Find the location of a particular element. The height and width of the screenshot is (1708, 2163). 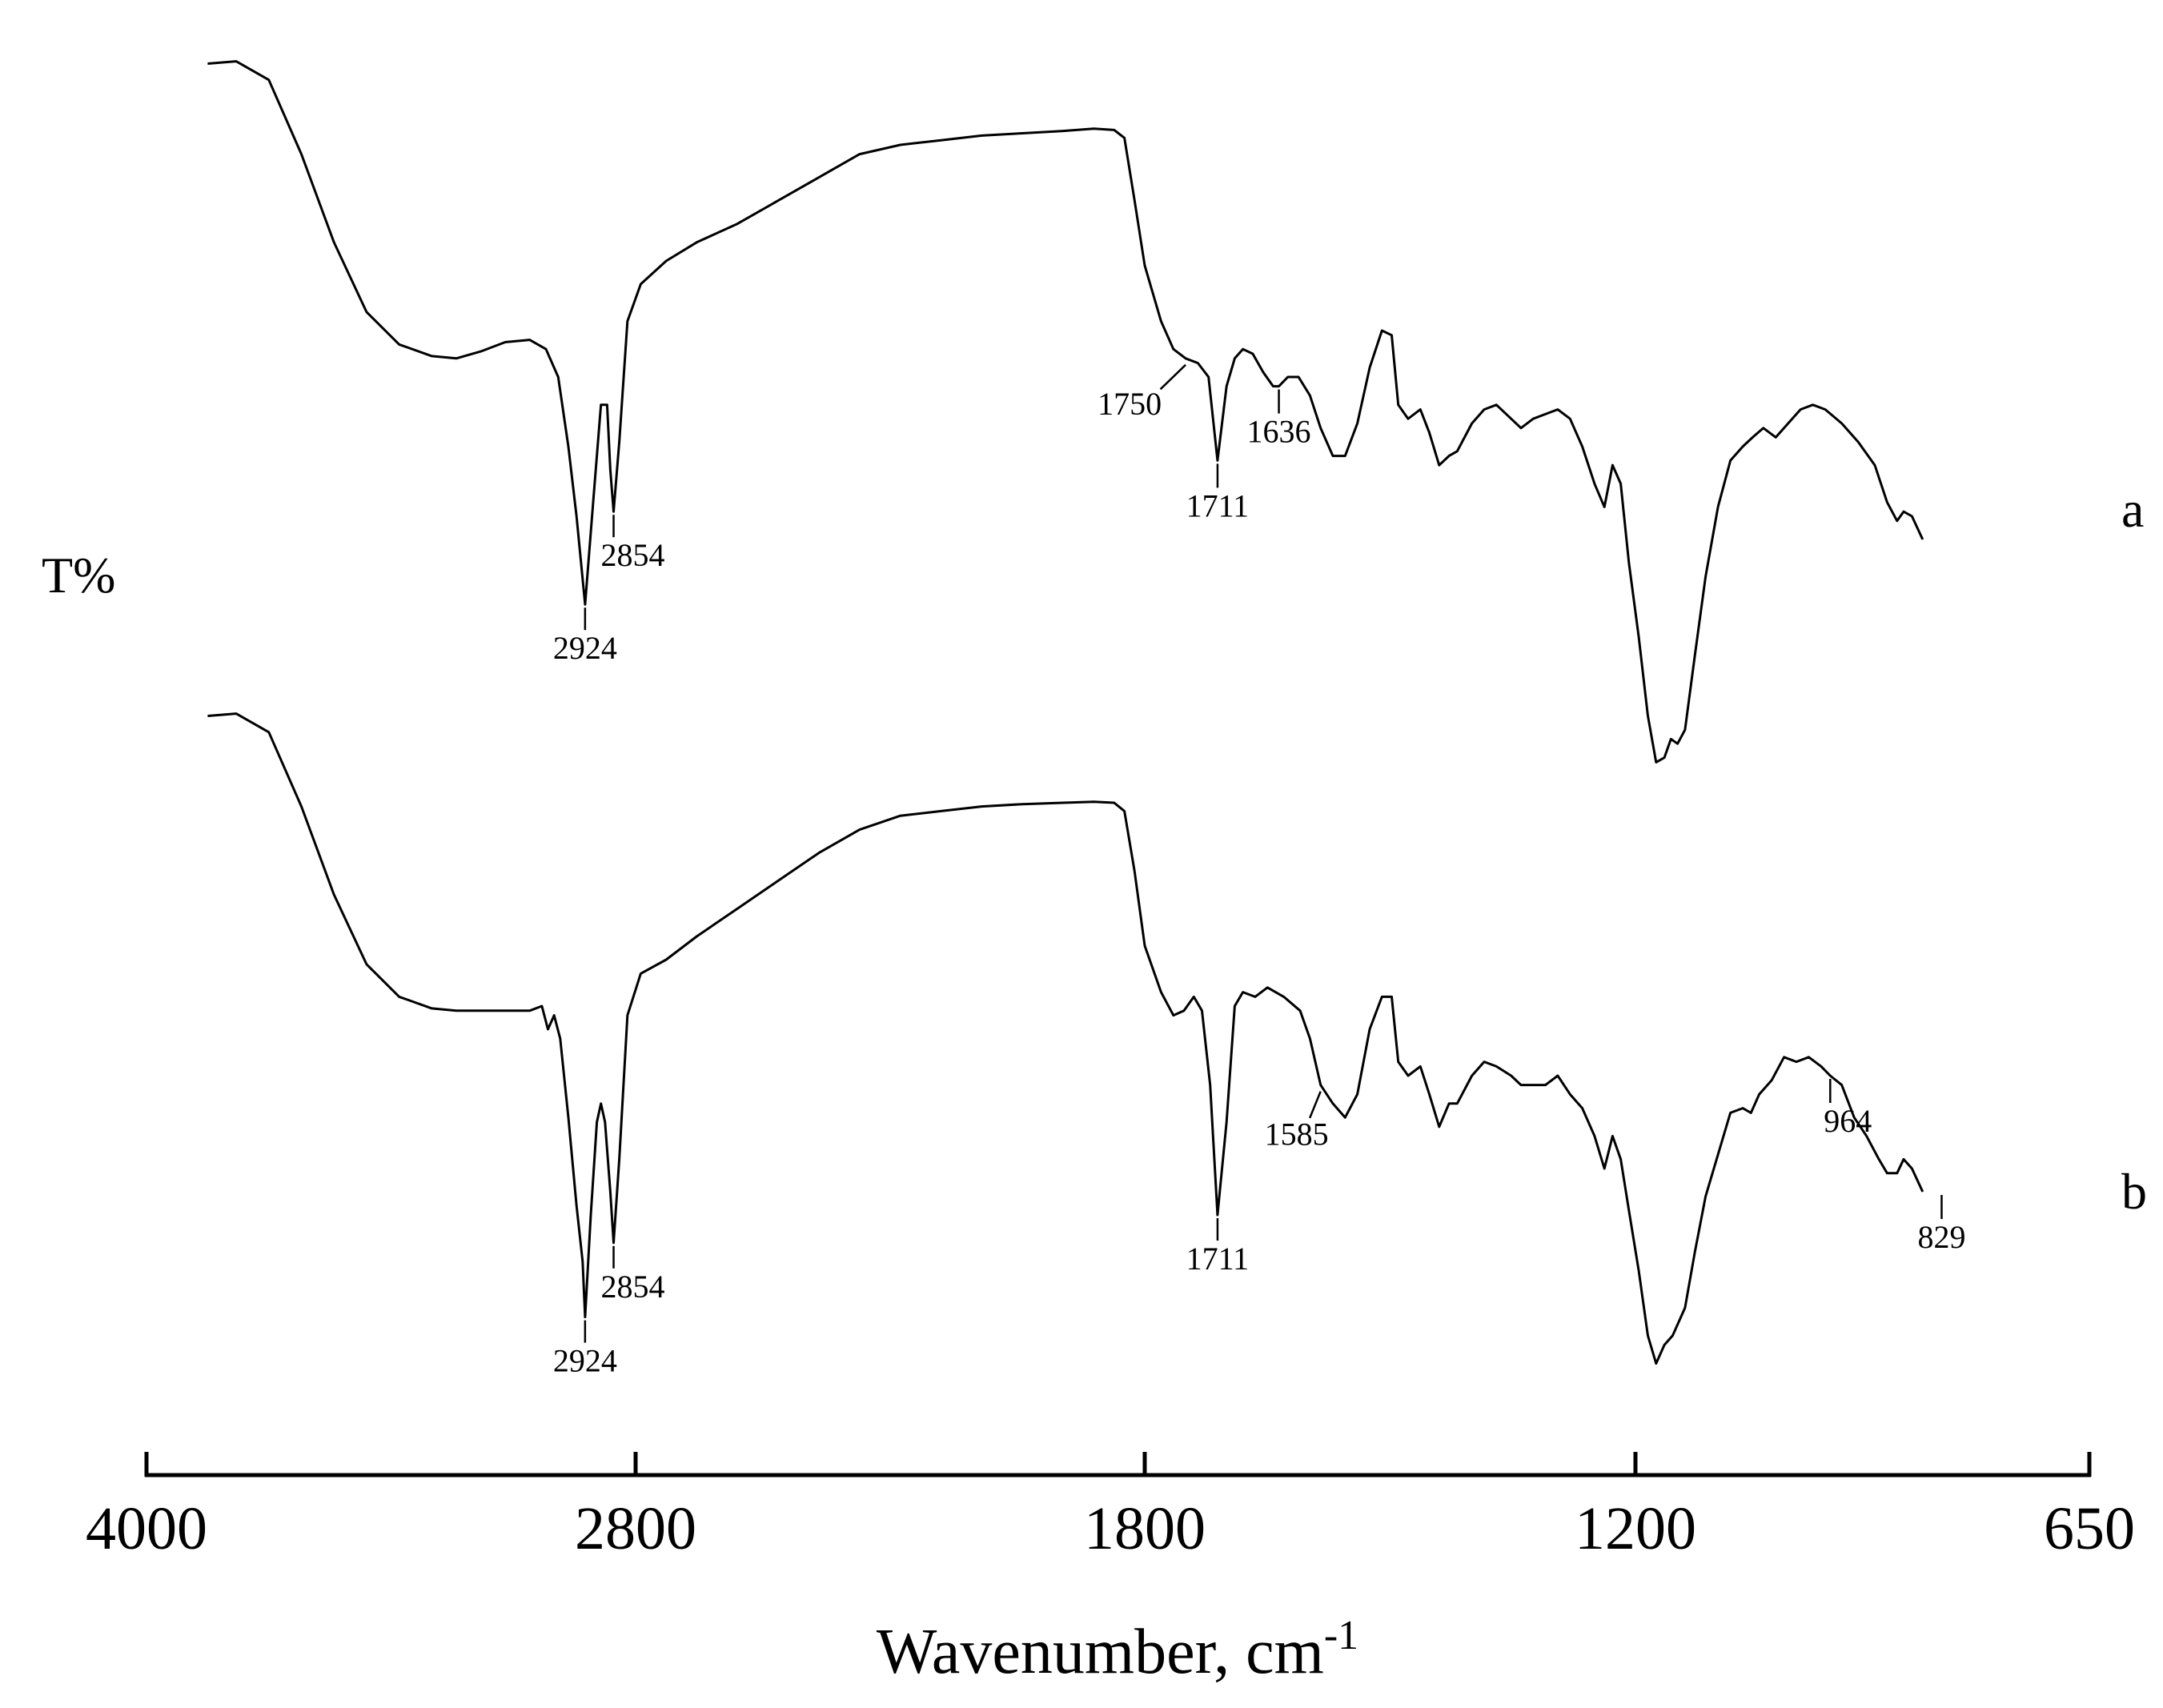

annotation-a-1711: 1711 is located at coordinates (1218, 493).